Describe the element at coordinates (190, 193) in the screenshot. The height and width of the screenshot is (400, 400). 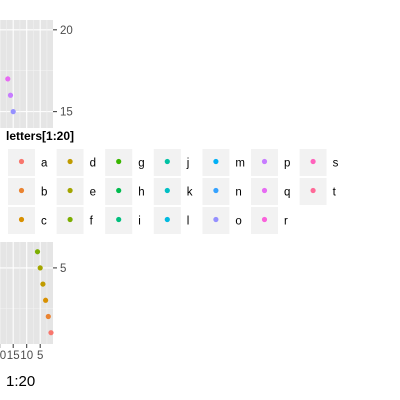
I see `legend-label-k: k` at that location.